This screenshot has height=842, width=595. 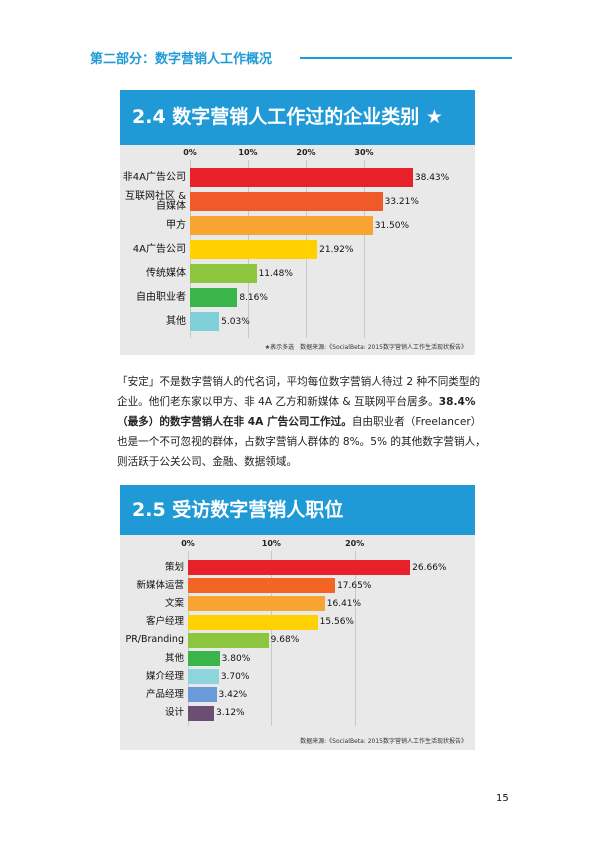 I want to click on value-label: 31.50%, so click(x=392, y=225).